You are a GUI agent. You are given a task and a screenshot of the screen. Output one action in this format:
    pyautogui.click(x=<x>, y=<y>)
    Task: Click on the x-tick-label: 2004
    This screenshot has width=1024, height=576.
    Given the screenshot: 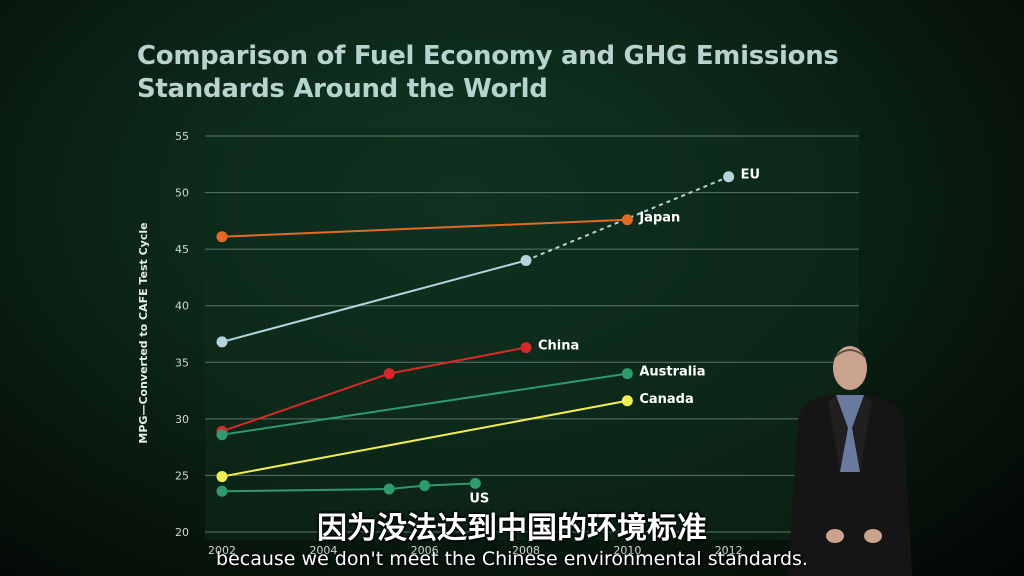 What is the action you would take?
    pyautogui.click(x=323, y=550)
    